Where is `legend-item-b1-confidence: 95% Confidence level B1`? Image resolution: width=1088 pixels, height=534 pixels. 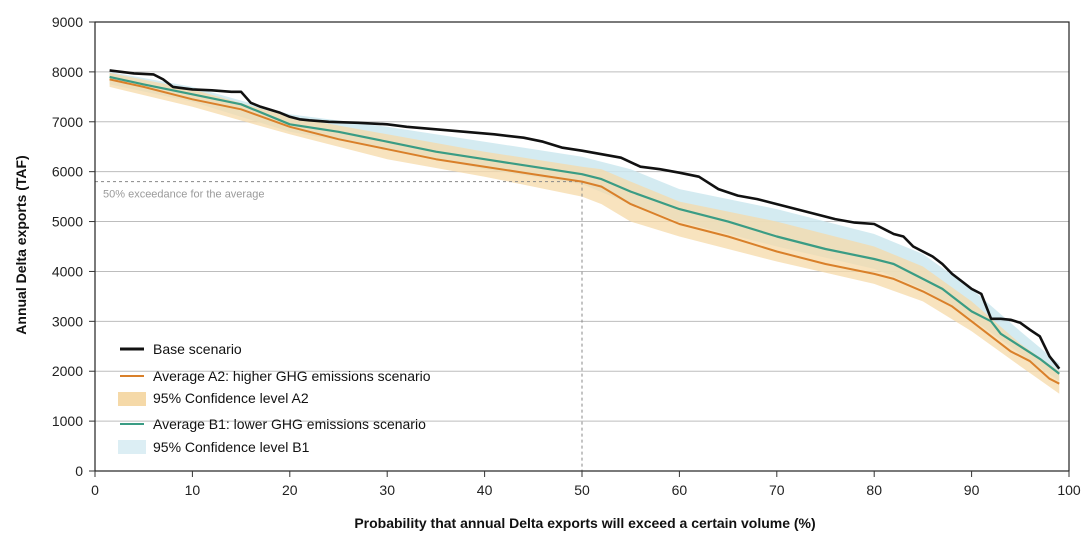 legend-item-b1-confidence: 95% Confidence level B1 is located at coordinates (214, 447).